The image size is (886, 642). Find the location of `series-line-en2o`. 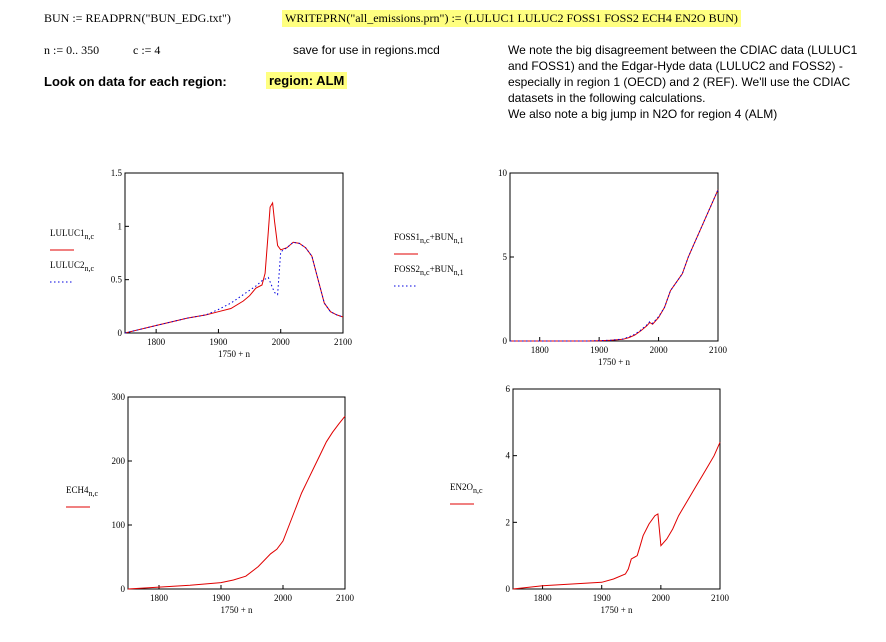

series-line-en2o is located at coordinates (616, 516).